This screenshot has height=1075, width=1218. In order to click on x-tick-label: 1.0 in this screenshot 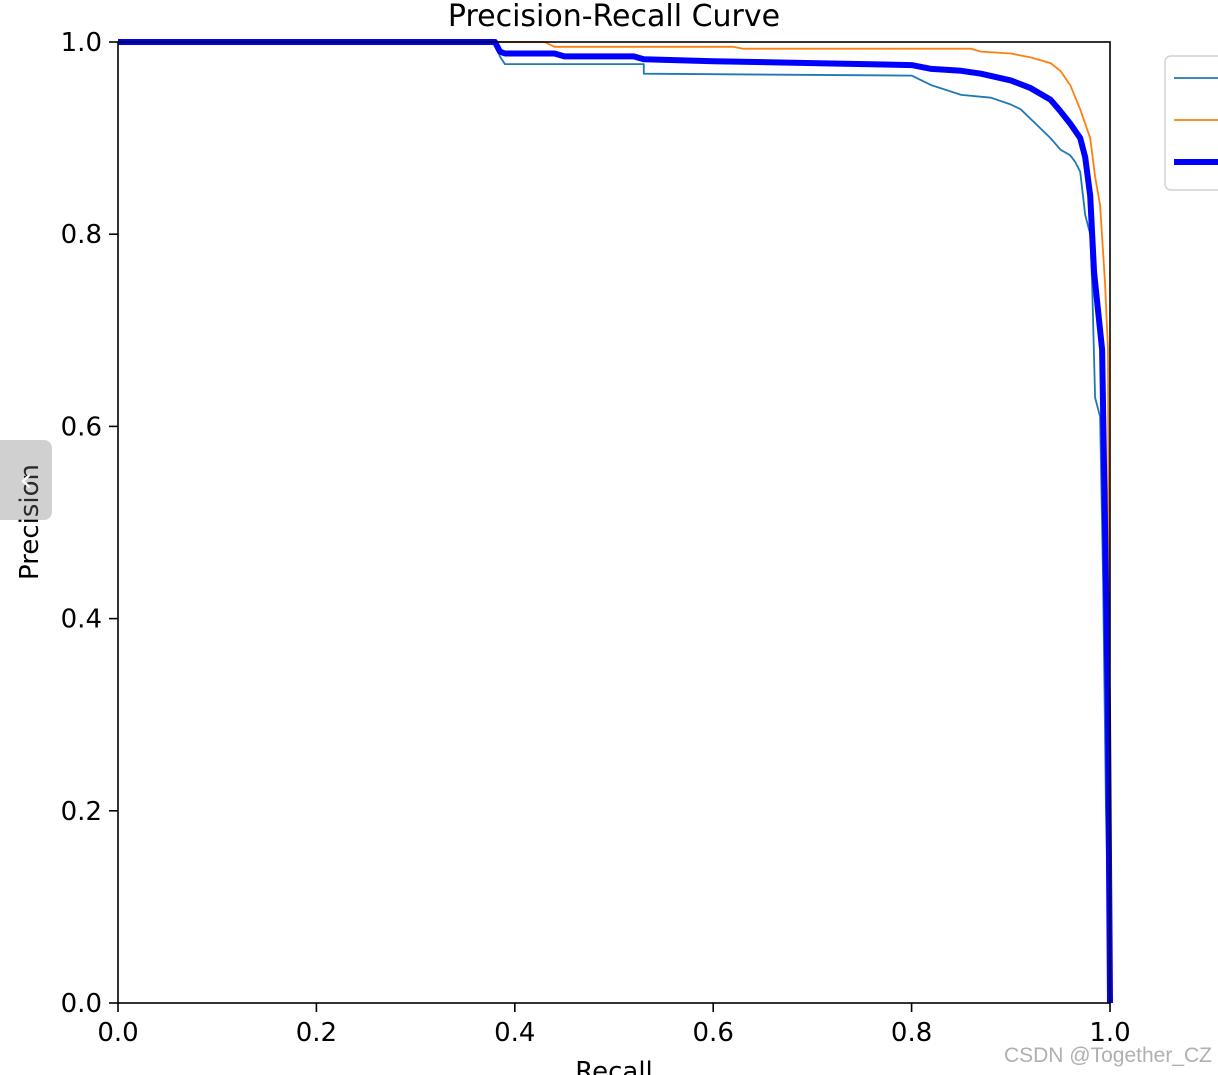, I will do `click(1109, 1033)`.